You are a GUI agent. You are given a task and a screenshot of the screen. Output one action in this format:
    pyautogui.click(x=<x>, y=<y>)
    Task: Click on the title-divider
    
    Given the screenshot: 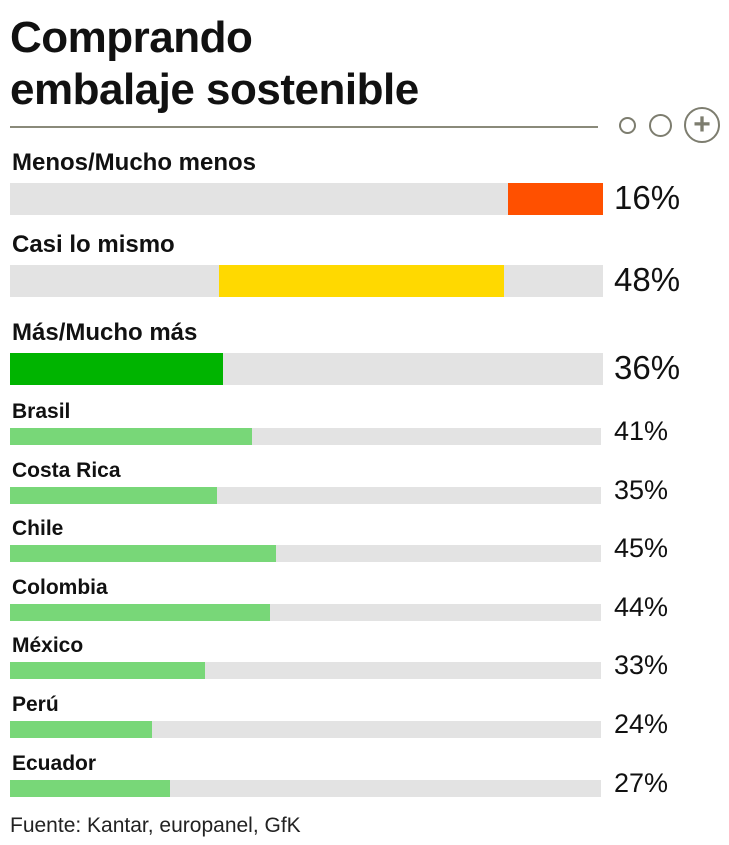 What is the action you would take?
    pyautogui.click(x=304, y=127)
    